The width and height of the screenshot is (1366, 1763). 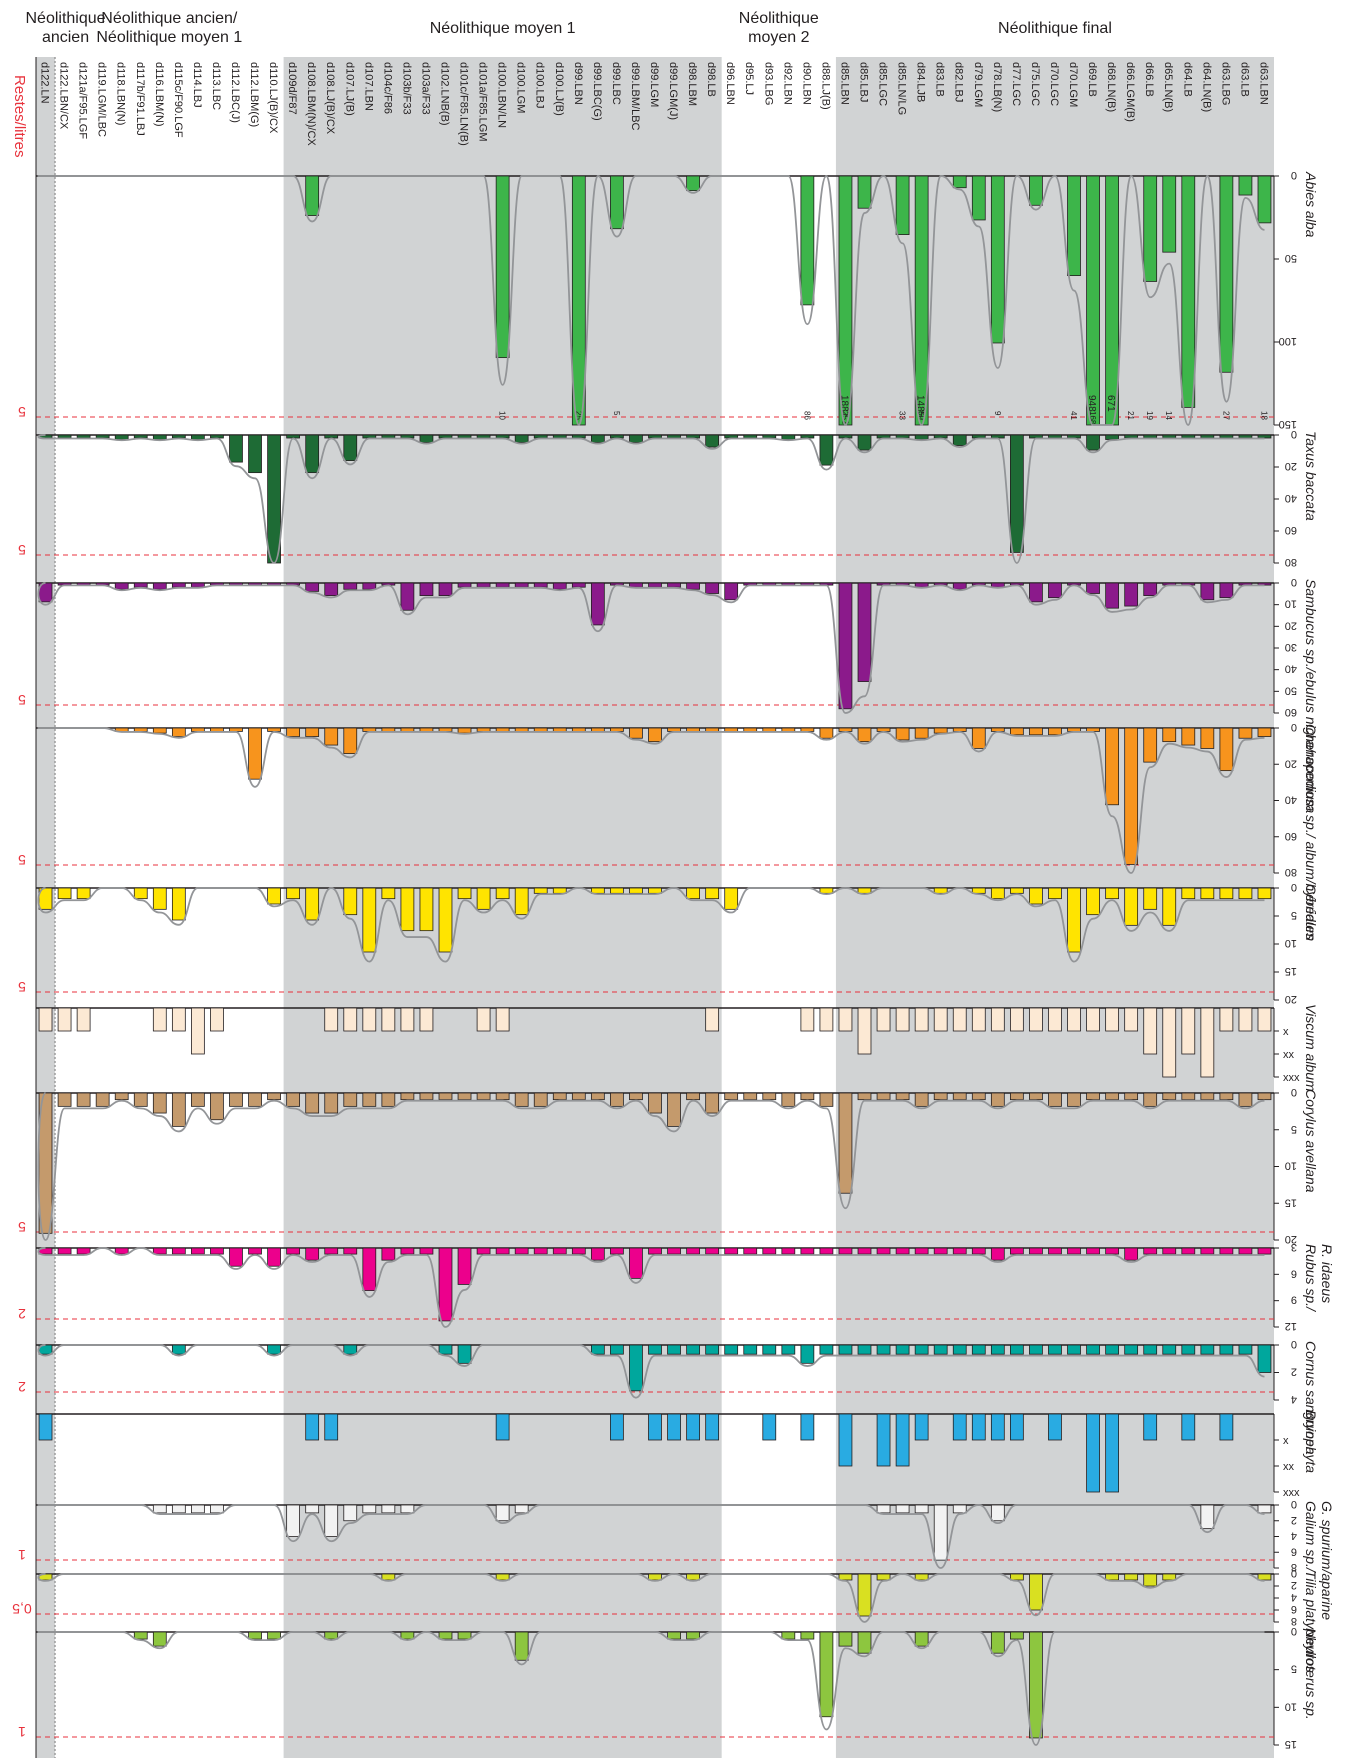 What do you see at coordinates (1130, 92) in the screenshot?
I see `sample-label: d66.LGM(B)` at bounding box center [1130, 92].